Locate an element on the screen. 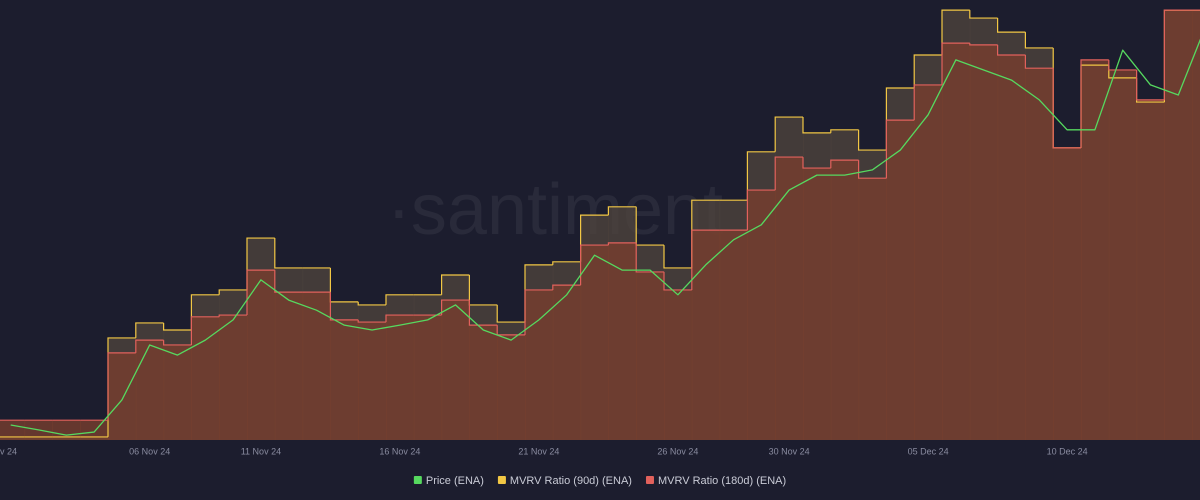 This screenshot has width=1200, height=500. legend-label: MVRV Ratio (90d) (ENA) is located at coordinates (571, 481).